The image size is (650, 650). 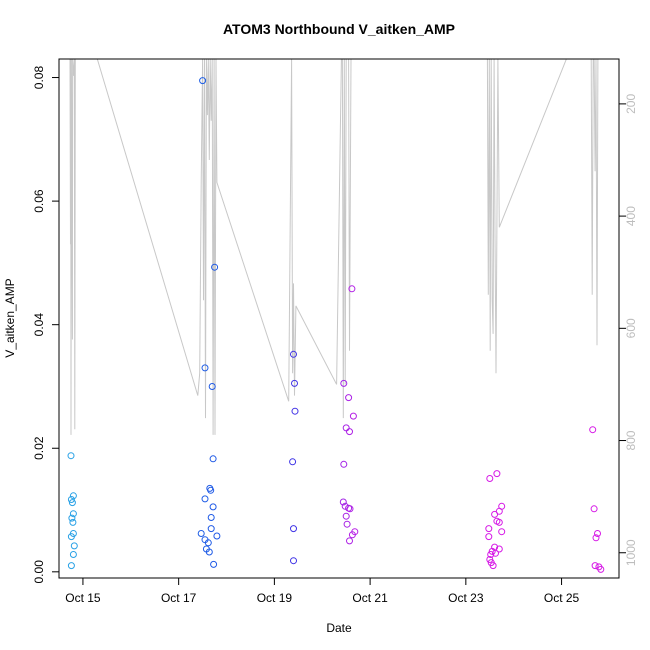 What do you see at coordinates (339, 628) in the screenshot?
I see `x-axis-label: Date` at bounding box center [339, 628].